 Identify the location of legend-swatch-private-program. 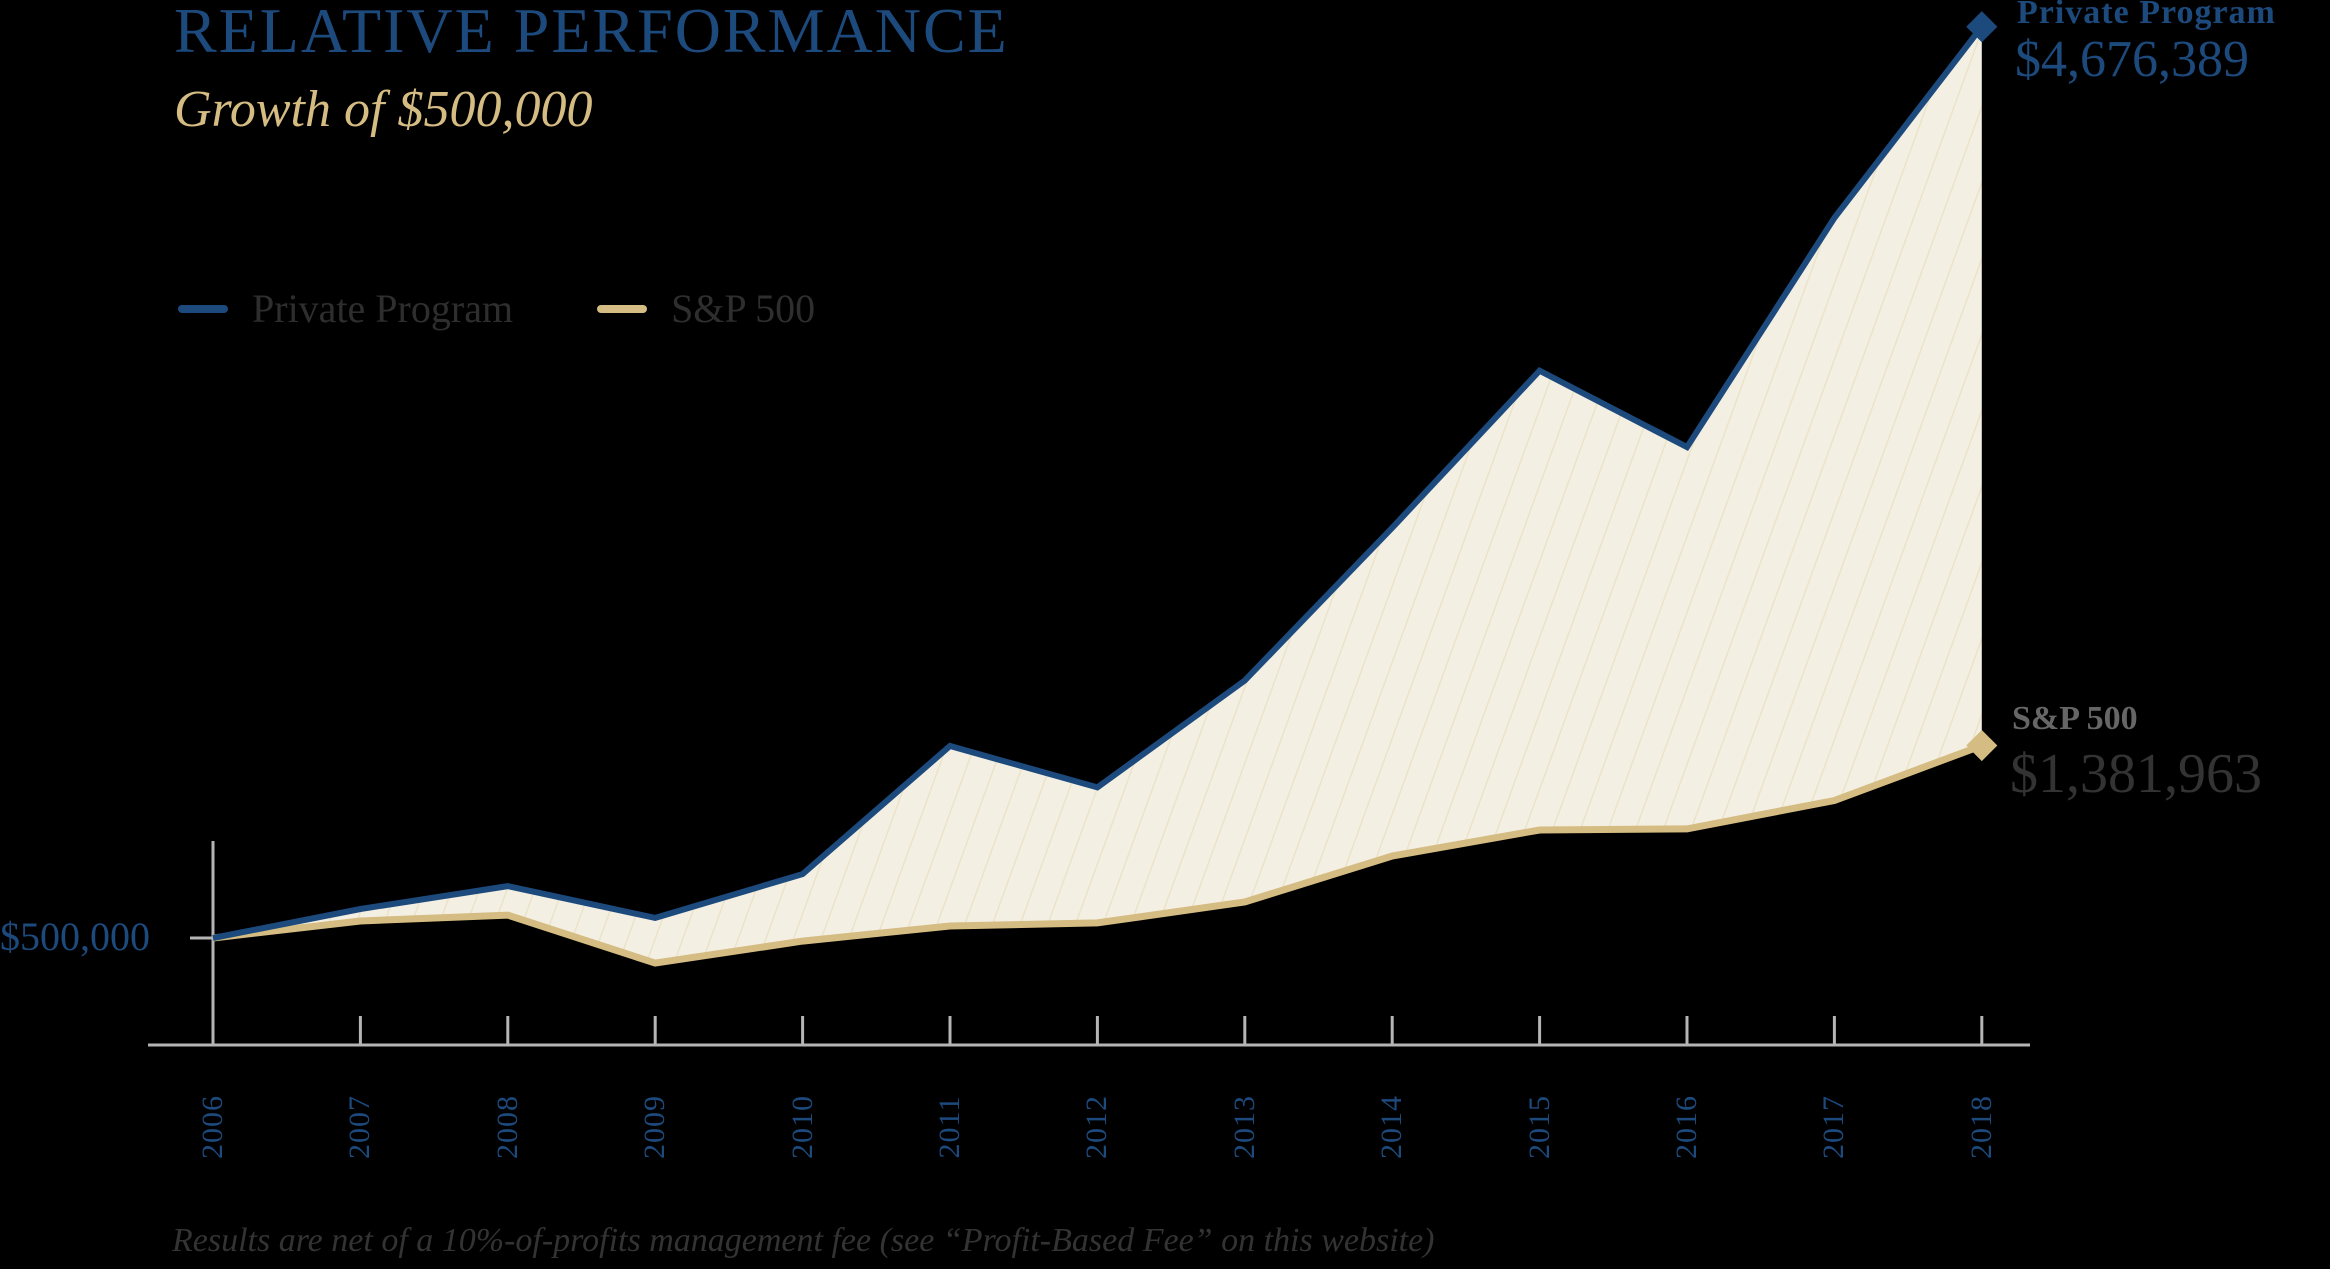
(203, 308).